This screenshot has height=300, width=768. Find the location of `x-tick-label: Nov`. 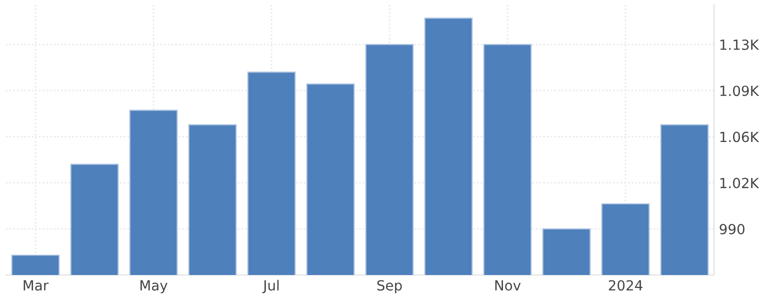

x-tick-label: Nov is located at coordinates (508, 285).